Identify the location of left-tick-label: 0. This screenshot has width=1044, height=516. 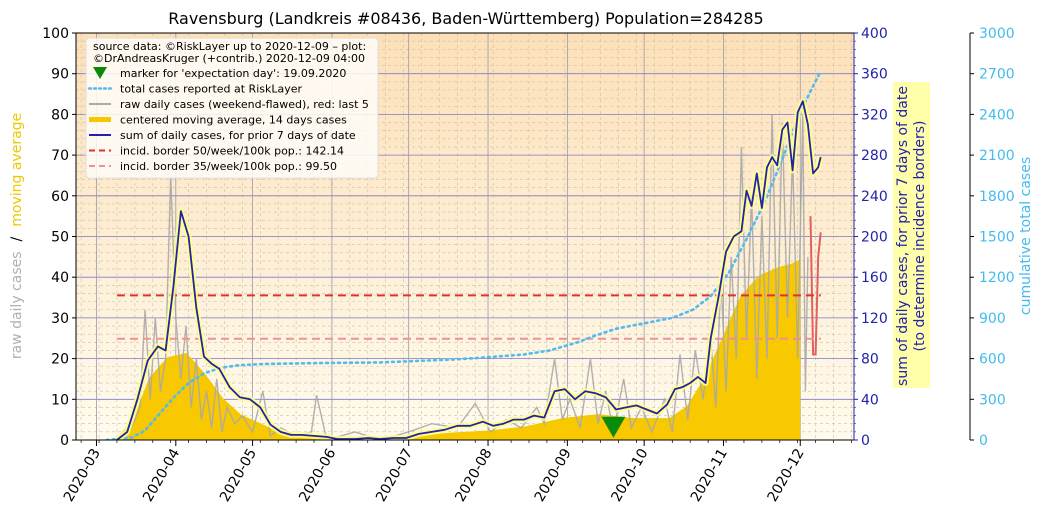
(64, 441).